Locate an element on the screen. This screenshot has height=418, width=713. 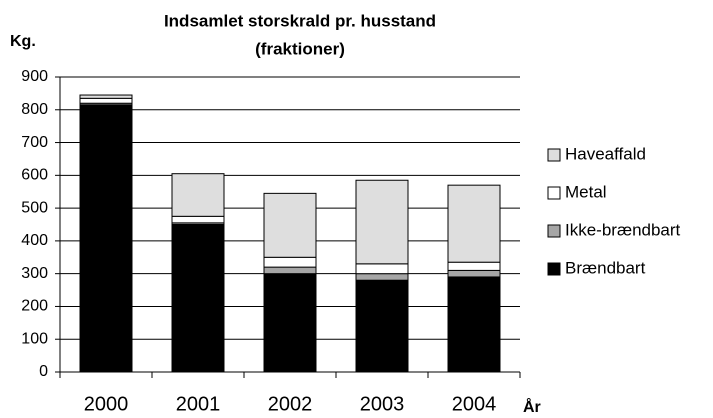
x-tick-label: 2003 is located at coordinates (382, 404).